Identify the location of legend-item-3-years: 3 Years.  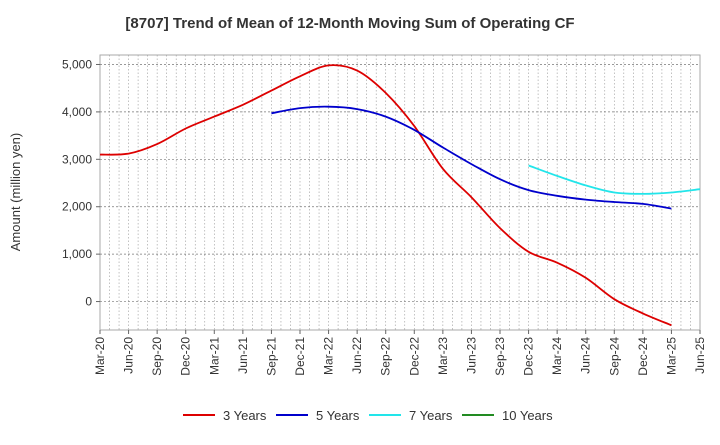
(225, 415).